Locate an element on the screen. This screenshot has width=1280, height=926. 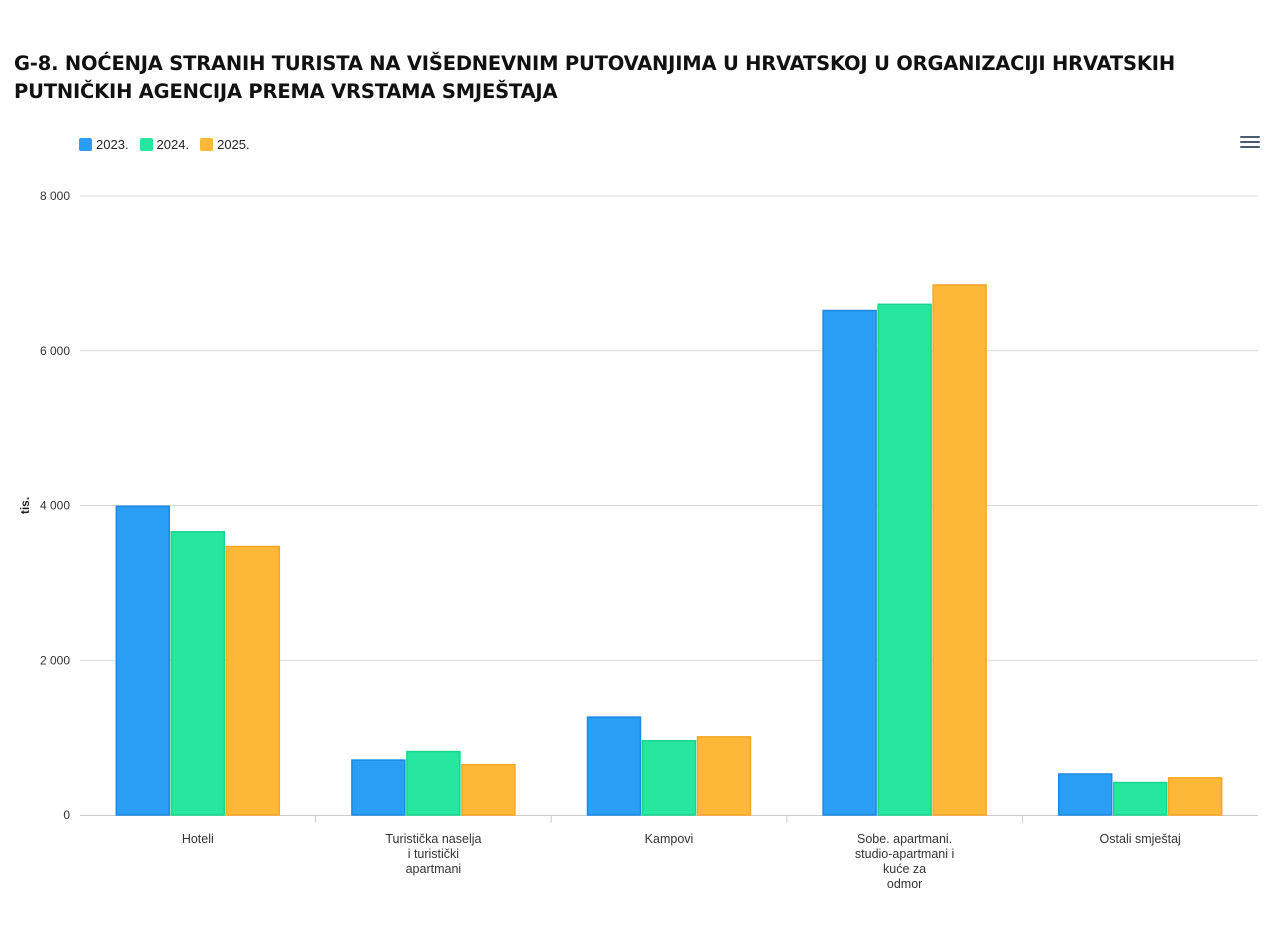
y-tick-label: 2 000 is located at coordinates (55, 660).